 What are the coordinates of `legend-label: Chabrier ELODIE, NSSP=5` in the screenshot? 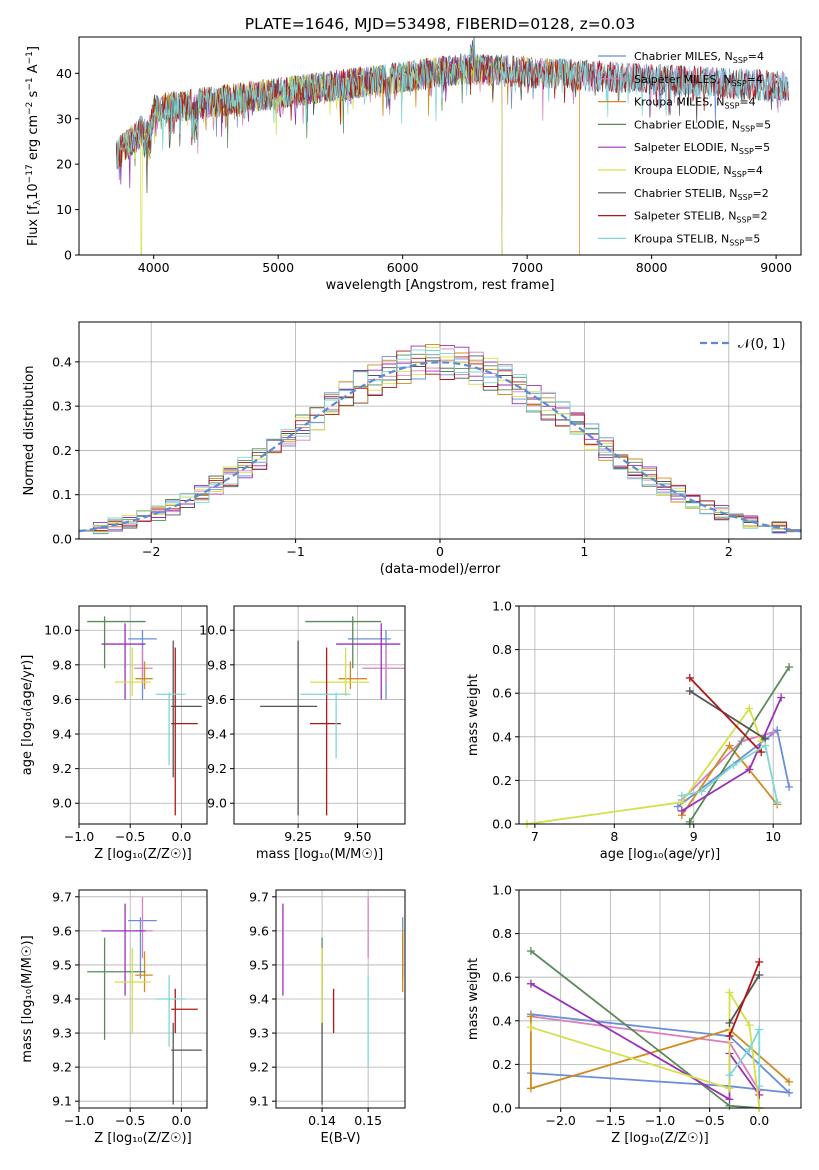 It's located at (702, 125).